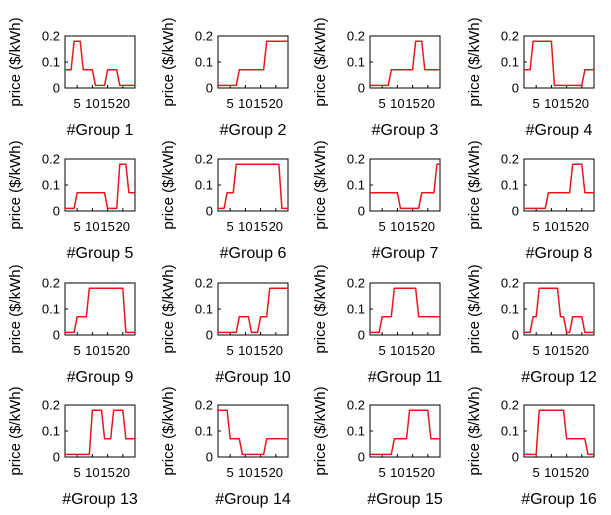 Image resolution: width=611 pixels, height=515 pixels. I want to click on x-axis-label: #Group 3, so click(405, 130).